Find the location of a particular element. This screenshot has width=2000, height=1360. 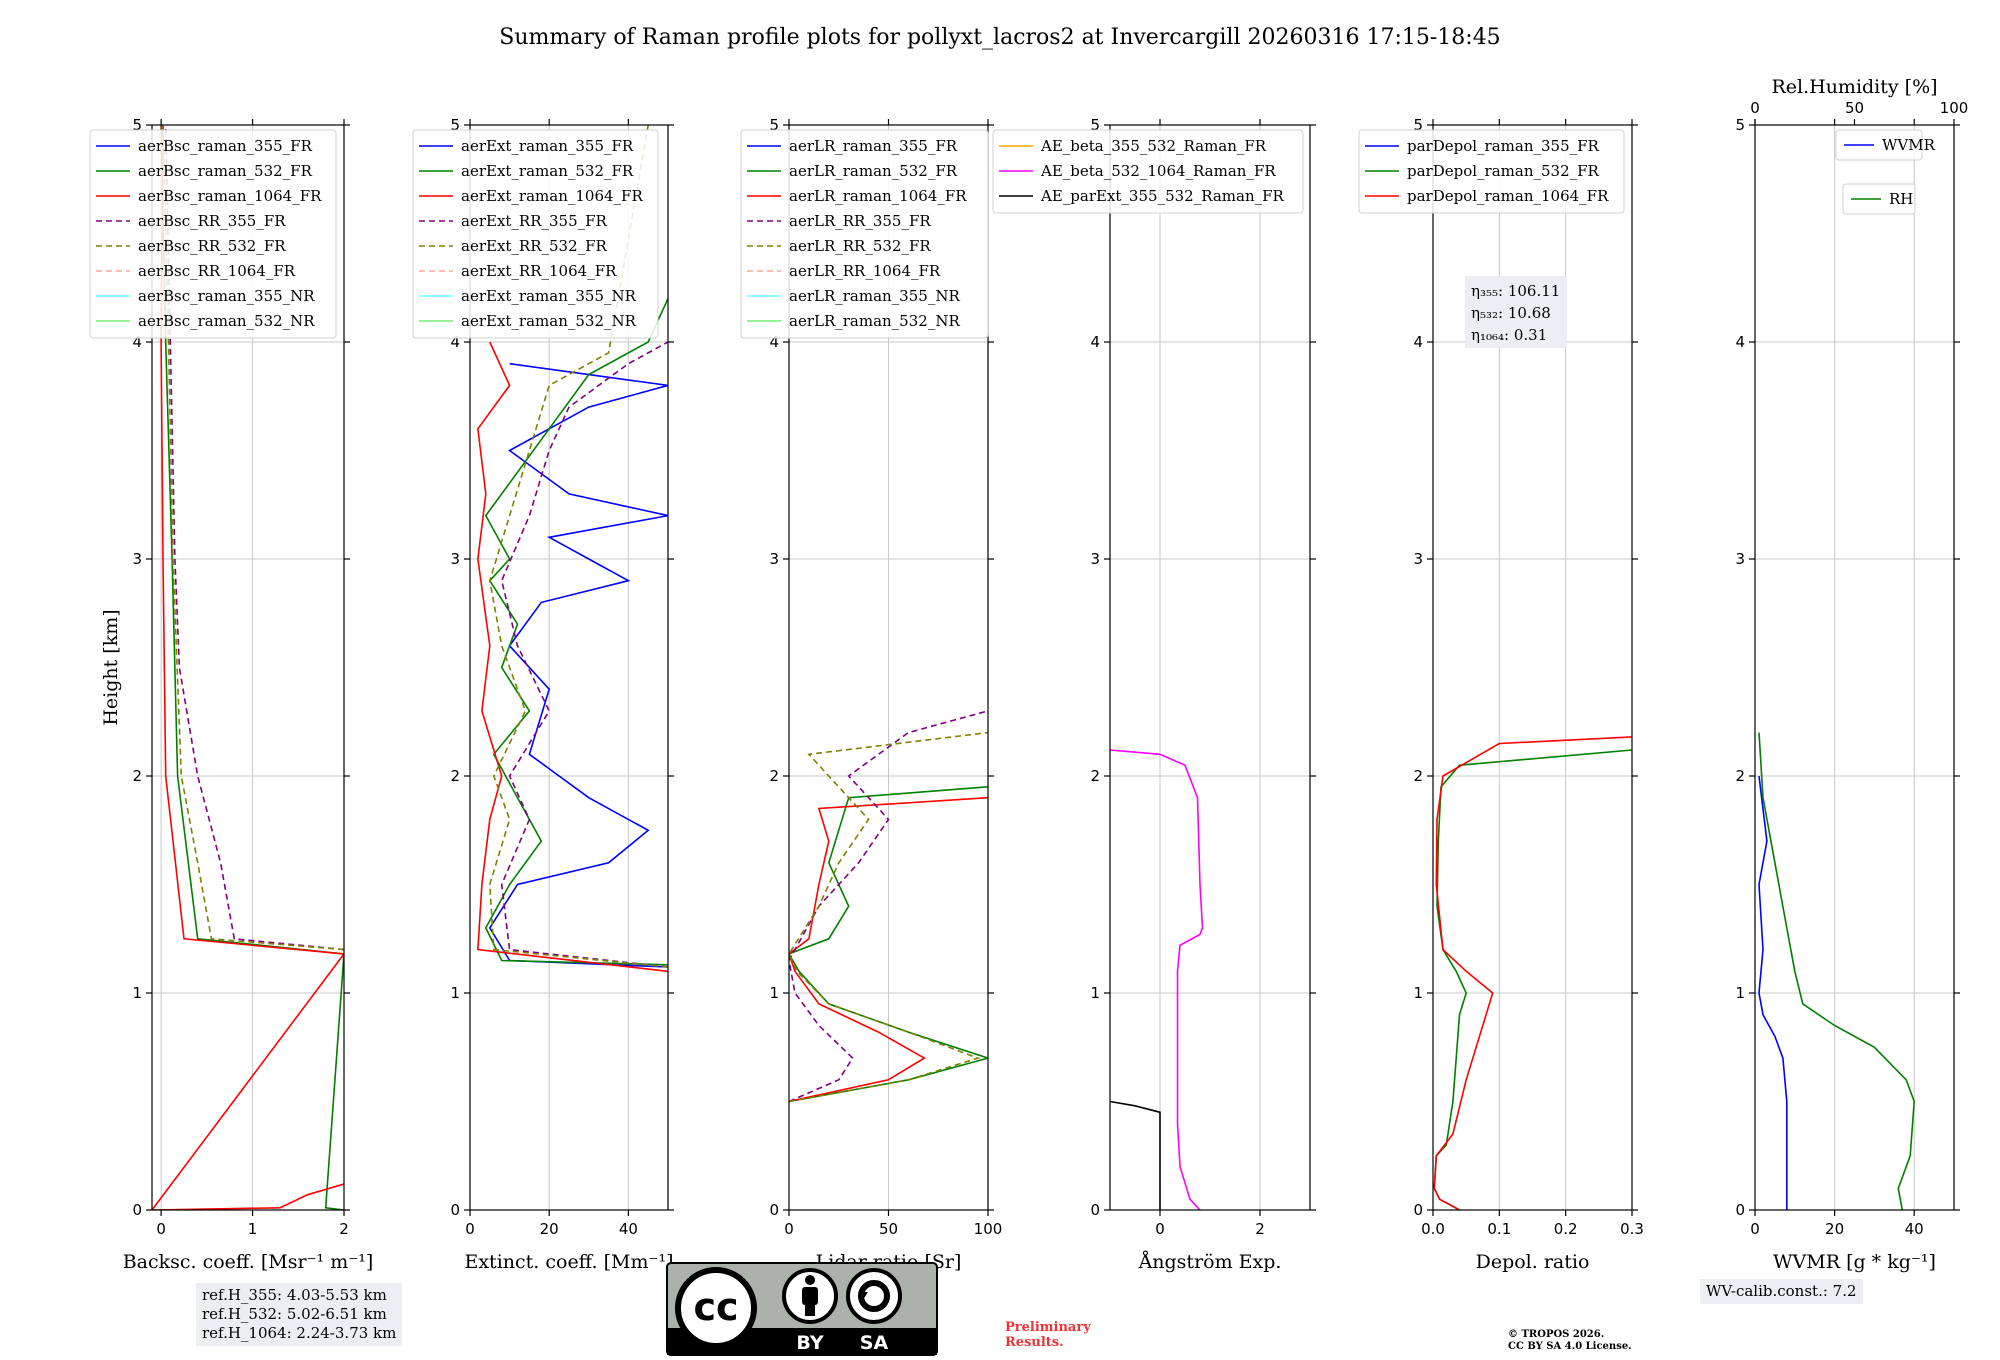

x-axis-label: WVMR [g * kg⁻¹] is located at coordinates (1854, 1262).